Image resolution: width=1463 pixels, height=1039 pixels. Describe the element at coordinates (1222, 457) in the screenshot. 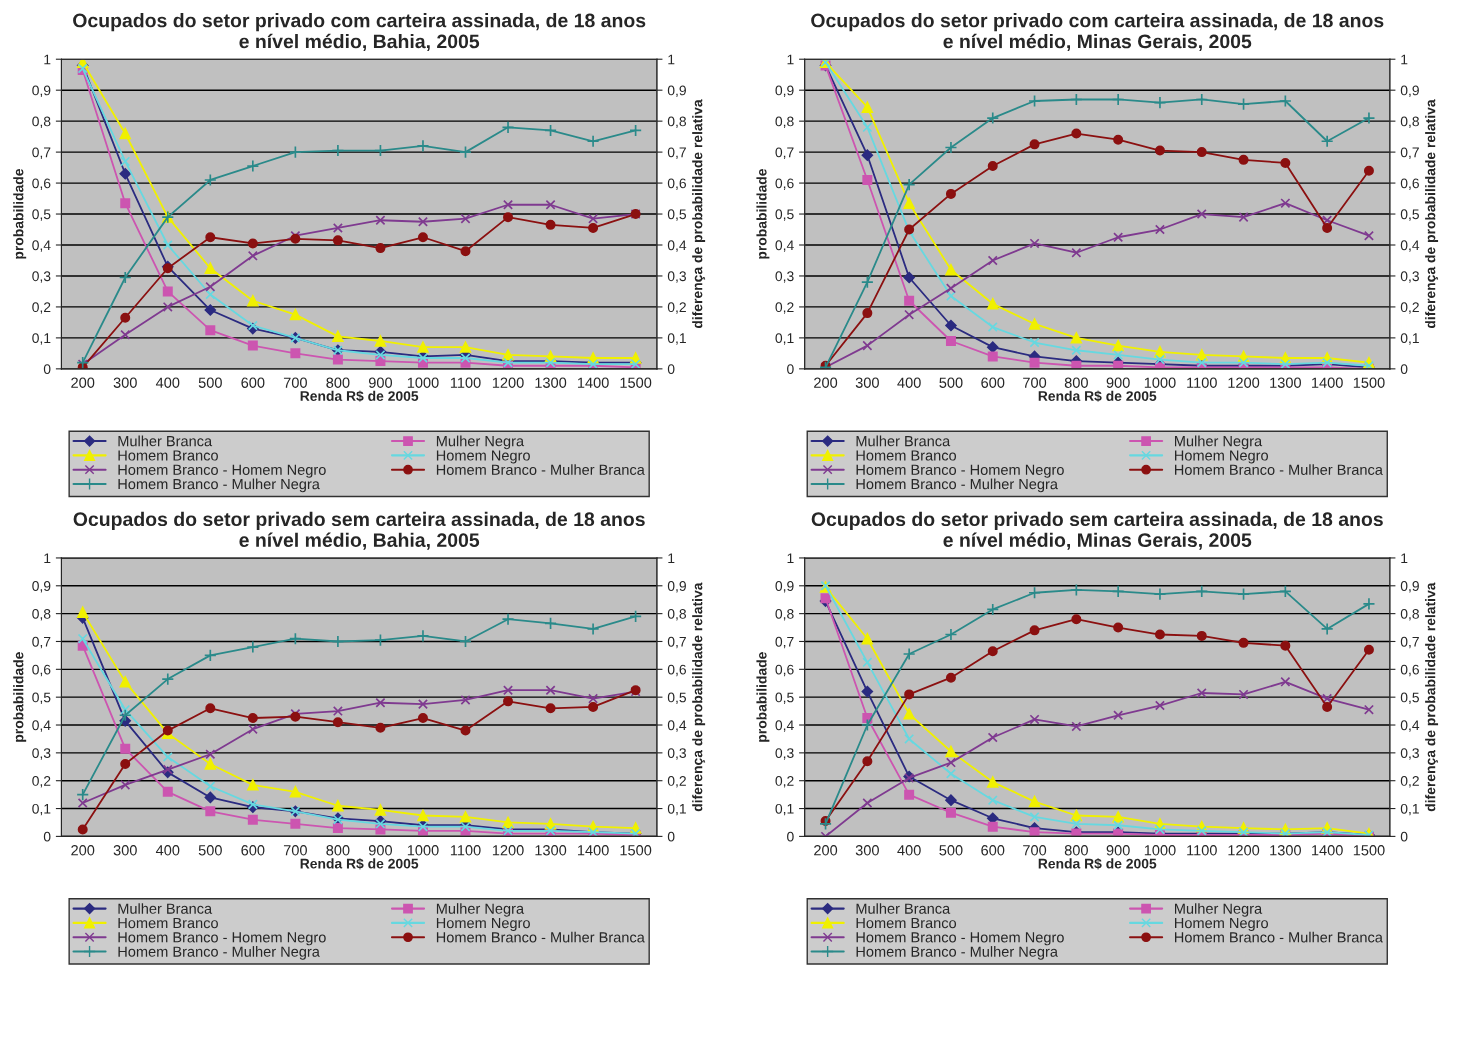

I see `legend-label: Homem Negro` at that location.